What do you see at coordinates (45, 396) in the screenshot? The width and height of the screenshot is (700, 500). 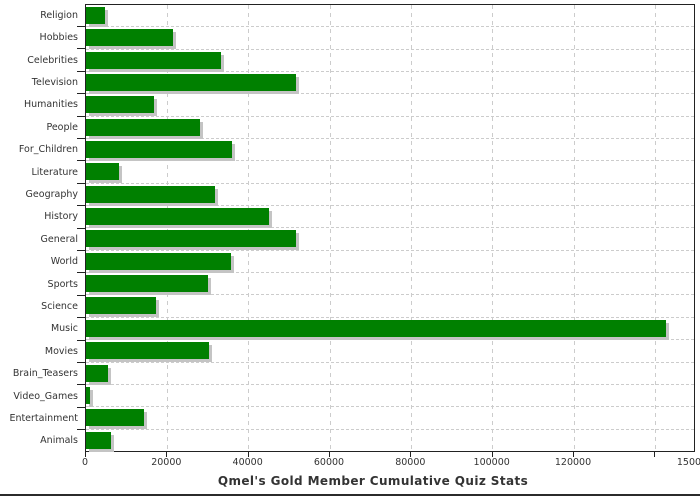 I see `y-label: Video_Games` at bounding box center [45, 396].